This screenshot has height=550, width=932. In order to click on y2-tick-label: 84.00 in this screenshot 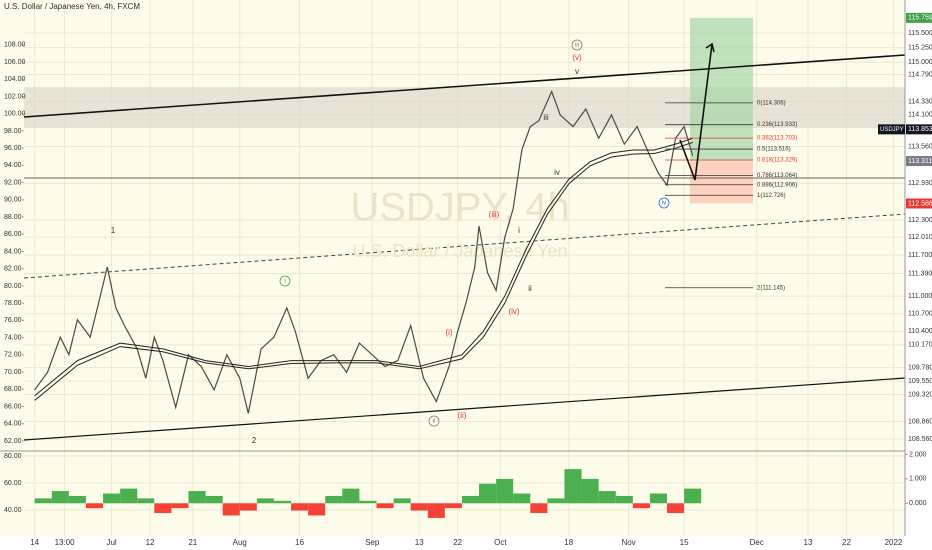, I will do `click(13, 251)`.